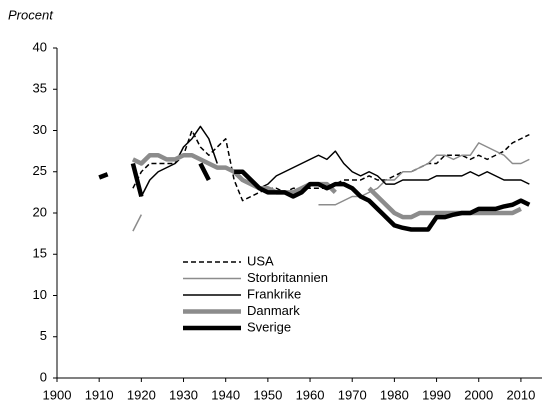 The width and height of the screenshot is (548, 412). What do you see at coordinates (40, 211) in the screenshot?
I see `y-tick-label: 20` at bounding box center [40, 211].